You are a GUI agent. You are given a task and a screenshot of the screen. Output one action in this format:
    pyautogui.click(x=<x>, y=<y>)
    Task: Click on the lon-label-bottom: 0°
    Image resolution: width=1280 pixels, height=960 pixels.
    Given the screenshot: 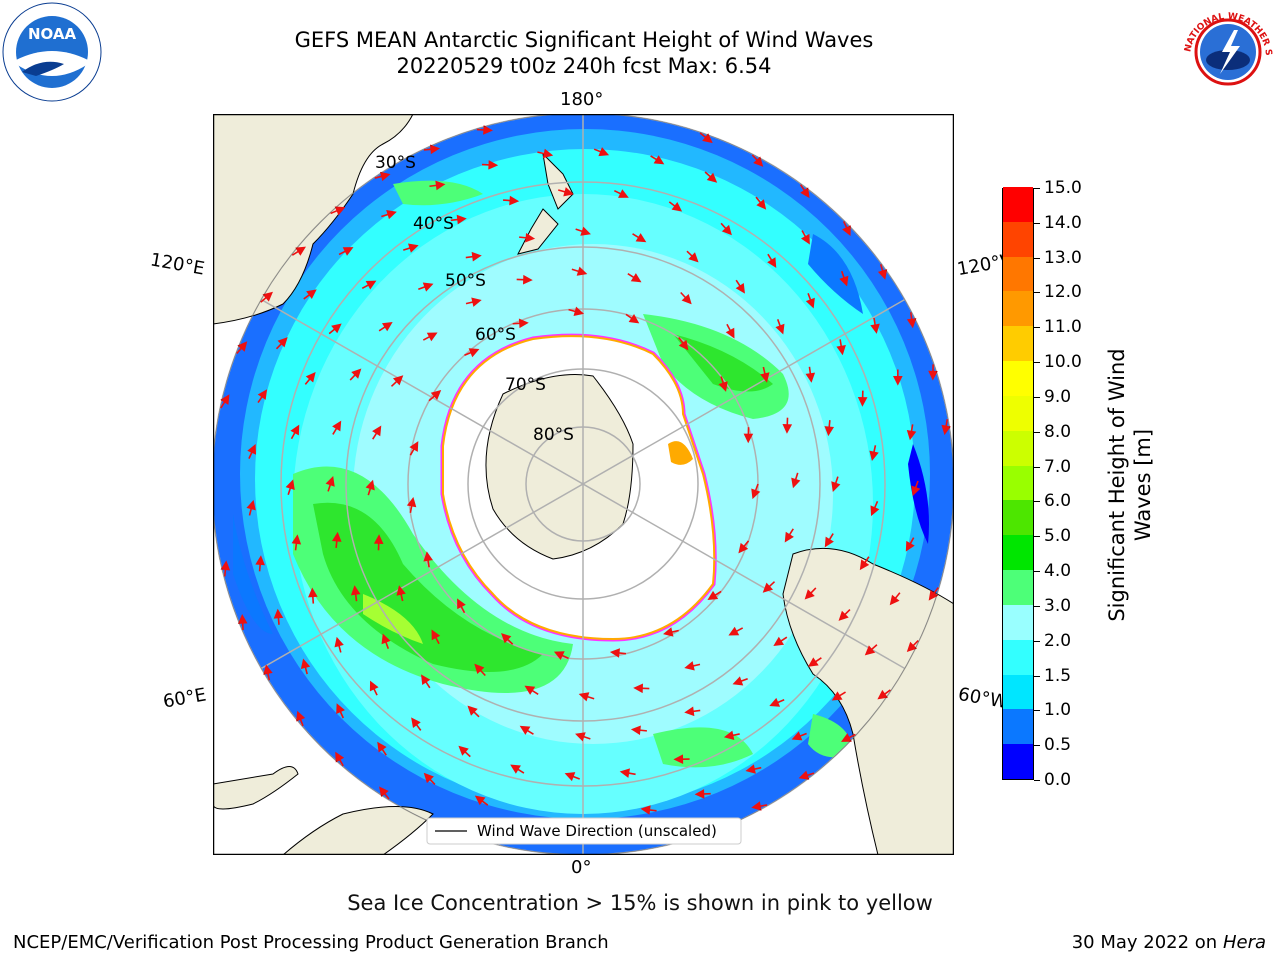 What is the action you would take?
    pyautogui.click(x=581, y=867)
    